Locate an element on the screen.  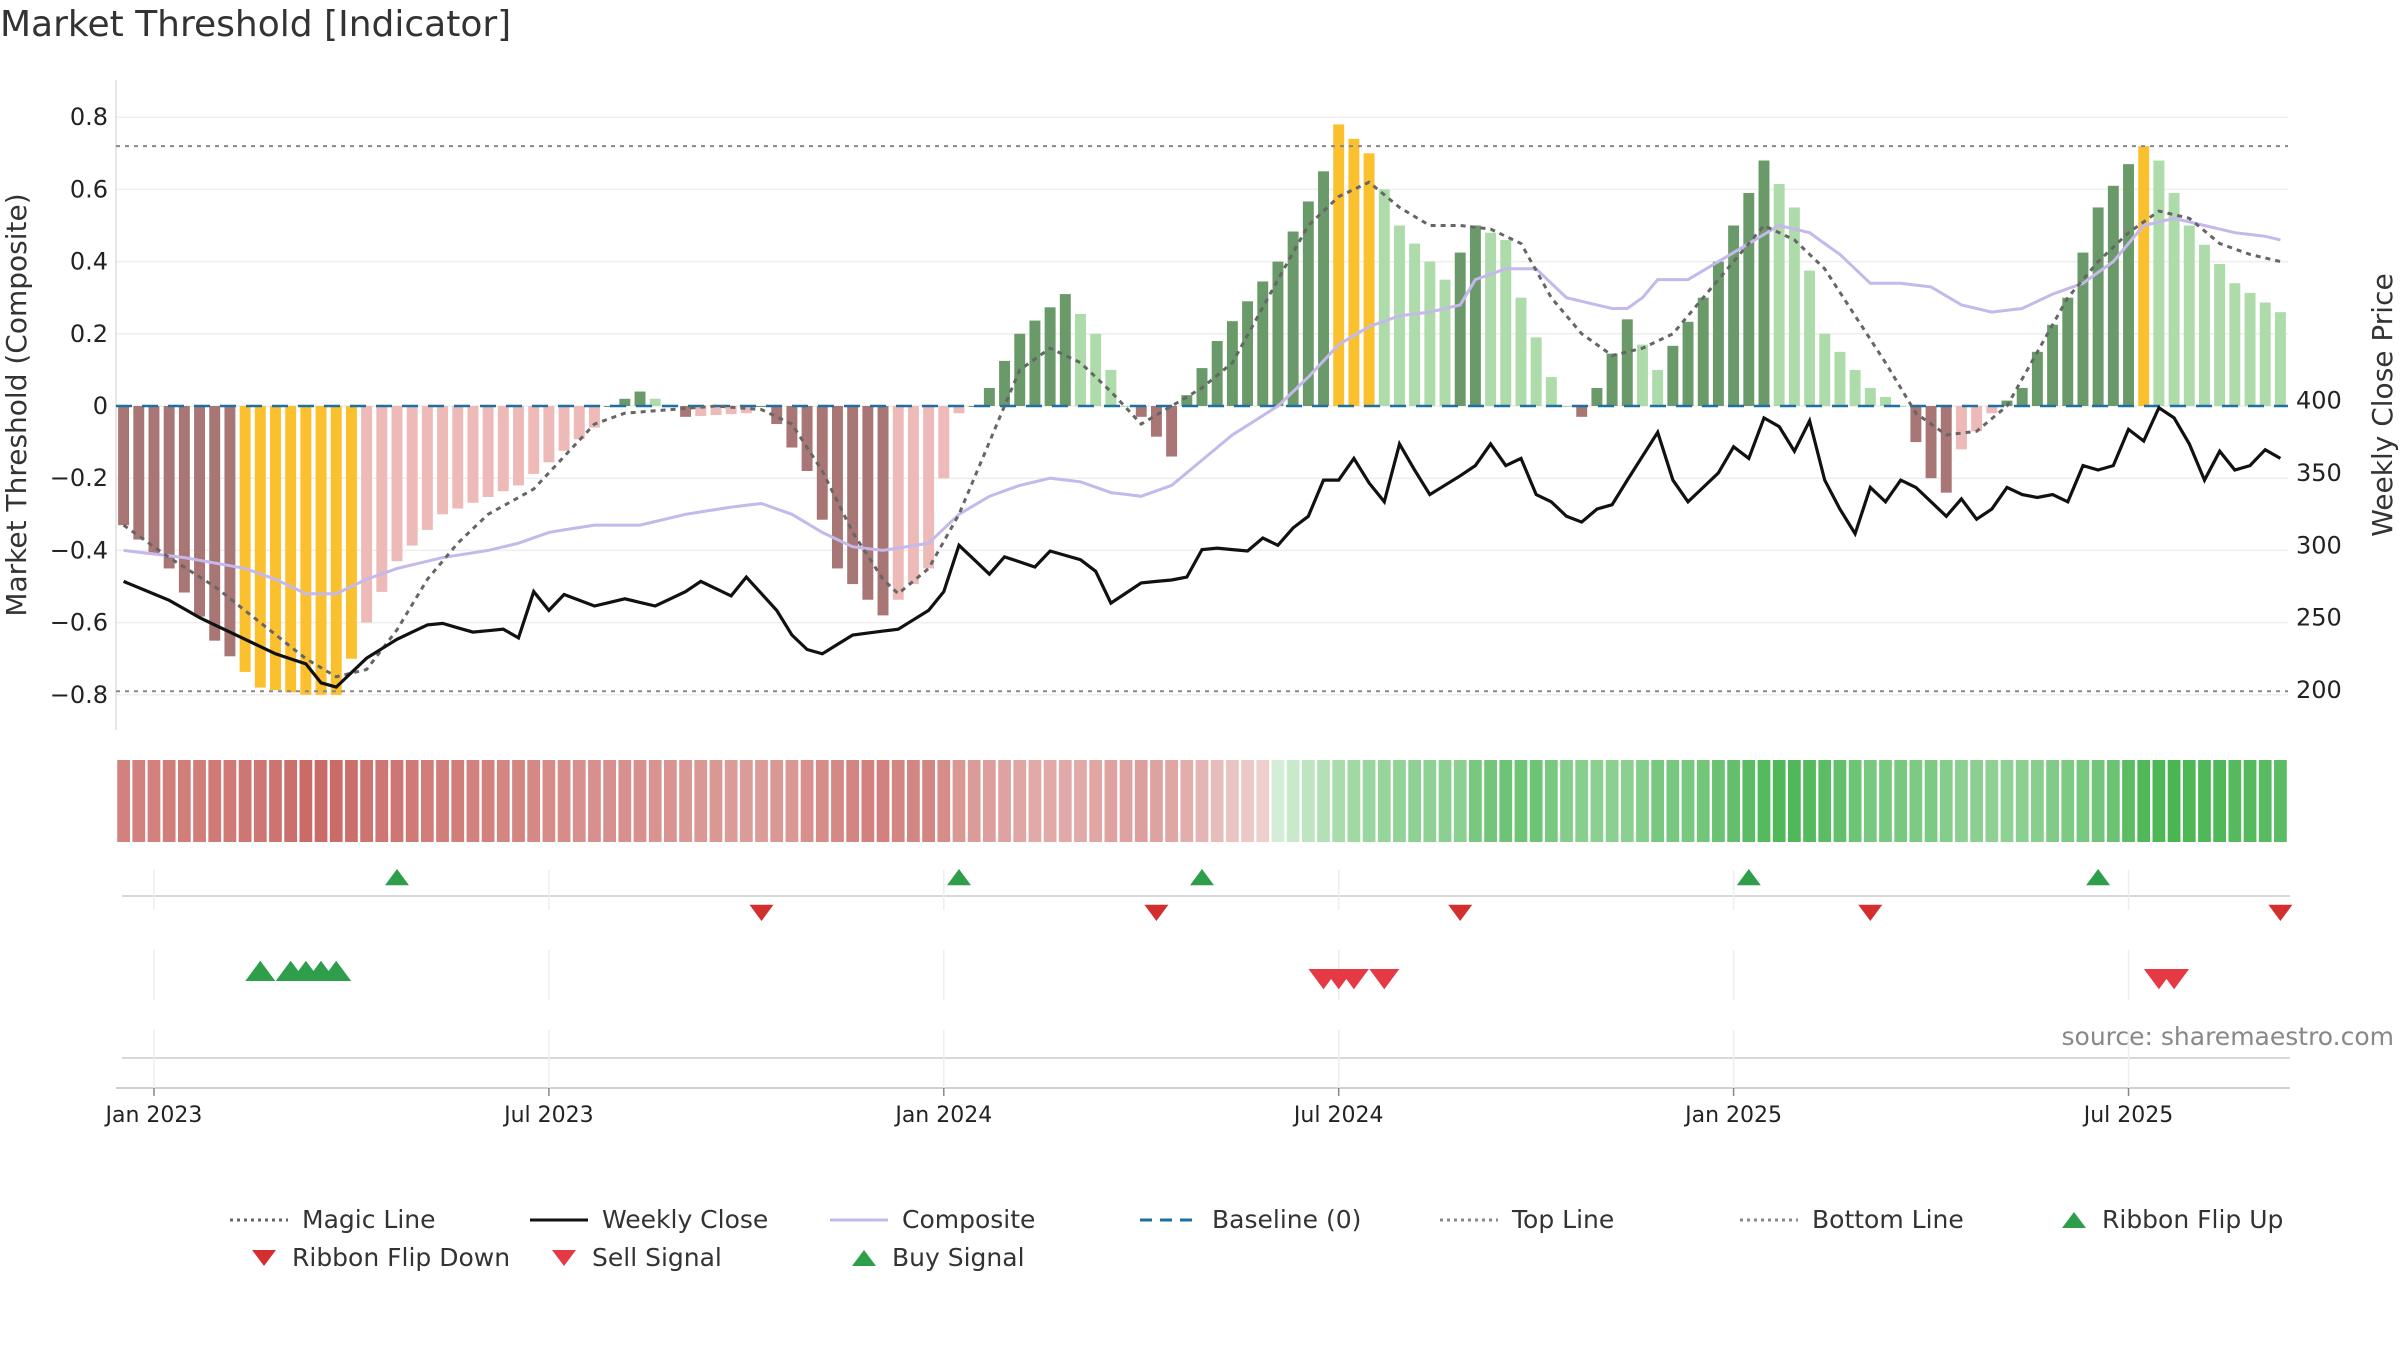
light-line-icon is located at coordinates (866, 1220).